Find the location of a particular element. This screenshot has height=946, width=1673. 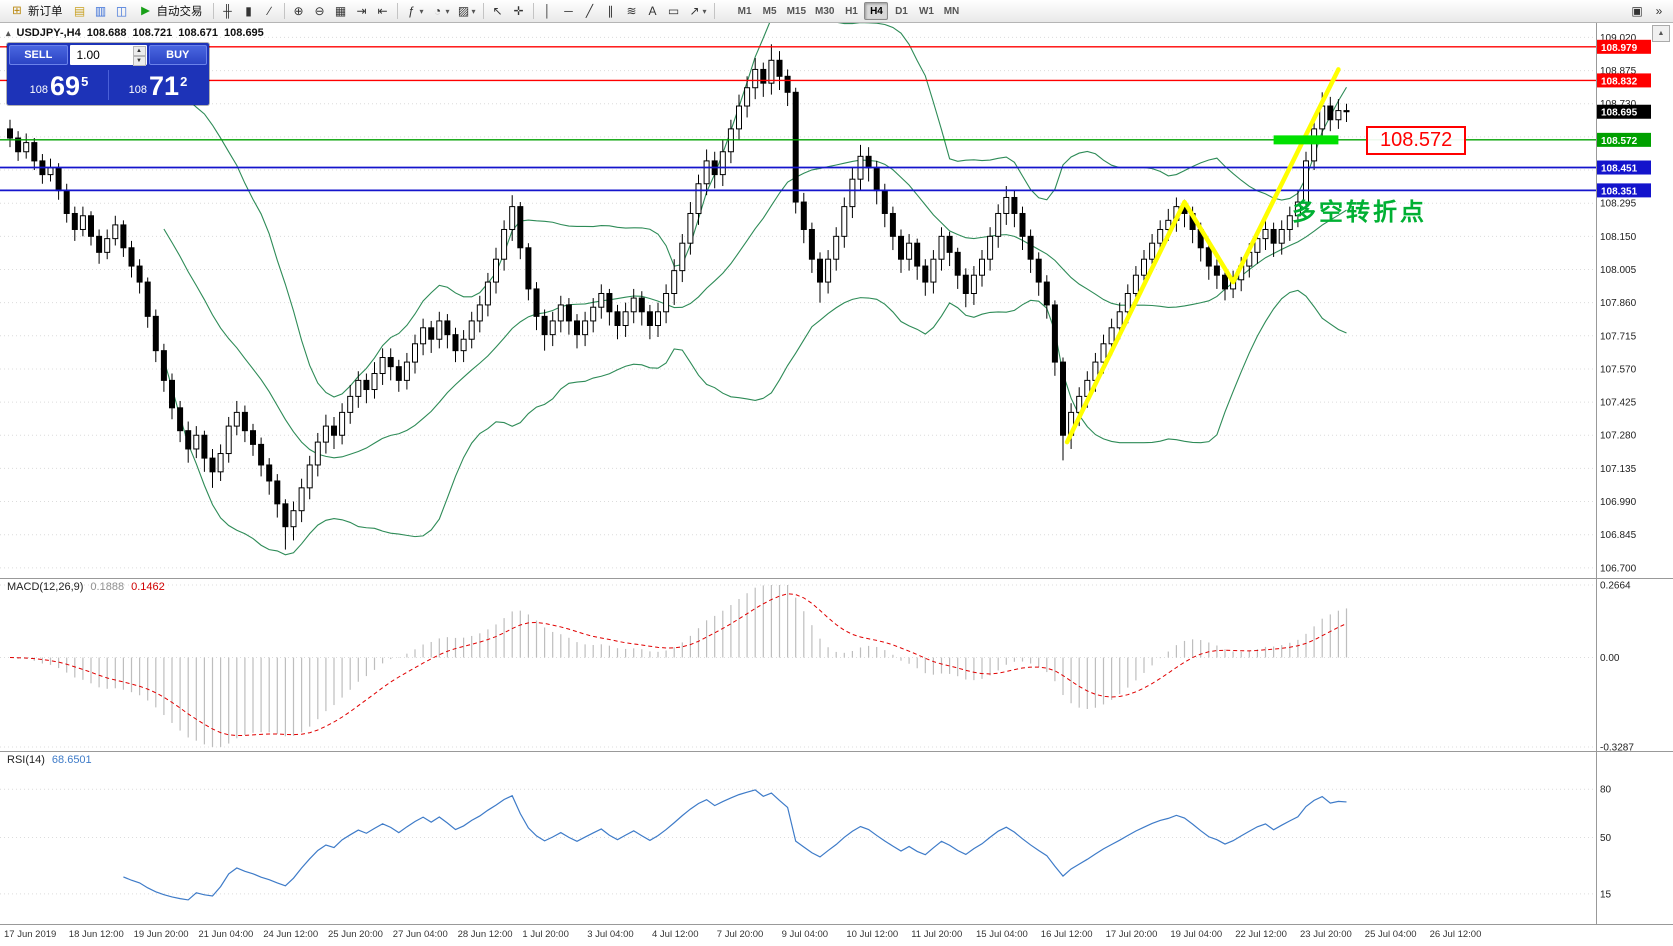

svg-text: 15 Jul 04:00 is located at coordinates (1002, 934).